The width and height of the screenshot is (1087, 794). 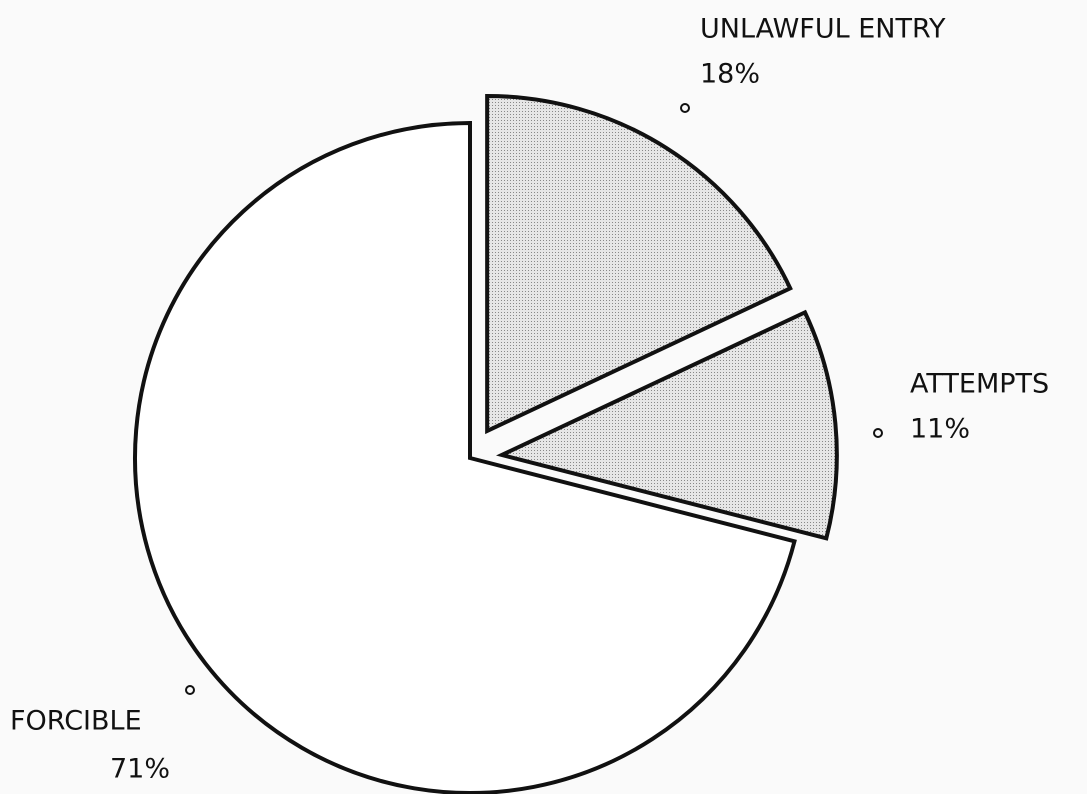 I want to click on slice-value-label: 71%, so click(x=140, y=769).